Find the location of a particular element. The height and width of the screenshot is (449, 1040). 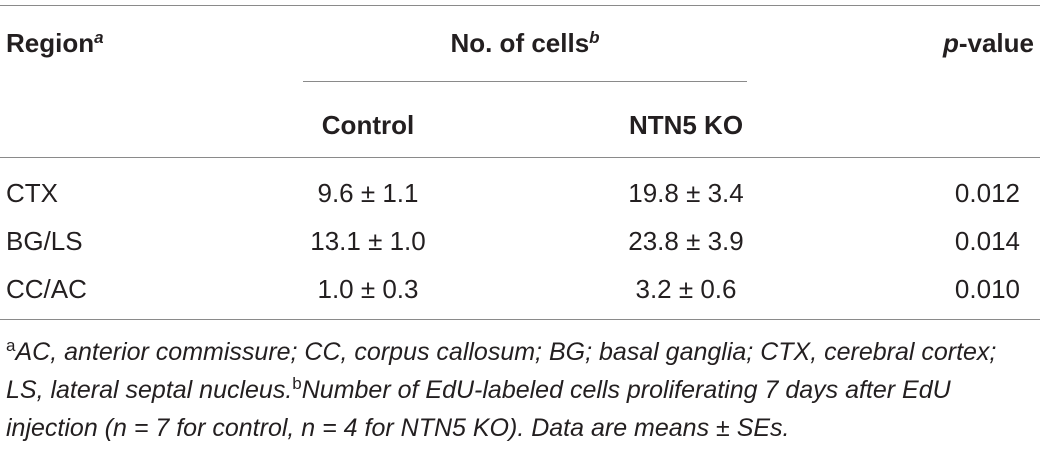

header-control: Control is located at coordinates (368, 125).